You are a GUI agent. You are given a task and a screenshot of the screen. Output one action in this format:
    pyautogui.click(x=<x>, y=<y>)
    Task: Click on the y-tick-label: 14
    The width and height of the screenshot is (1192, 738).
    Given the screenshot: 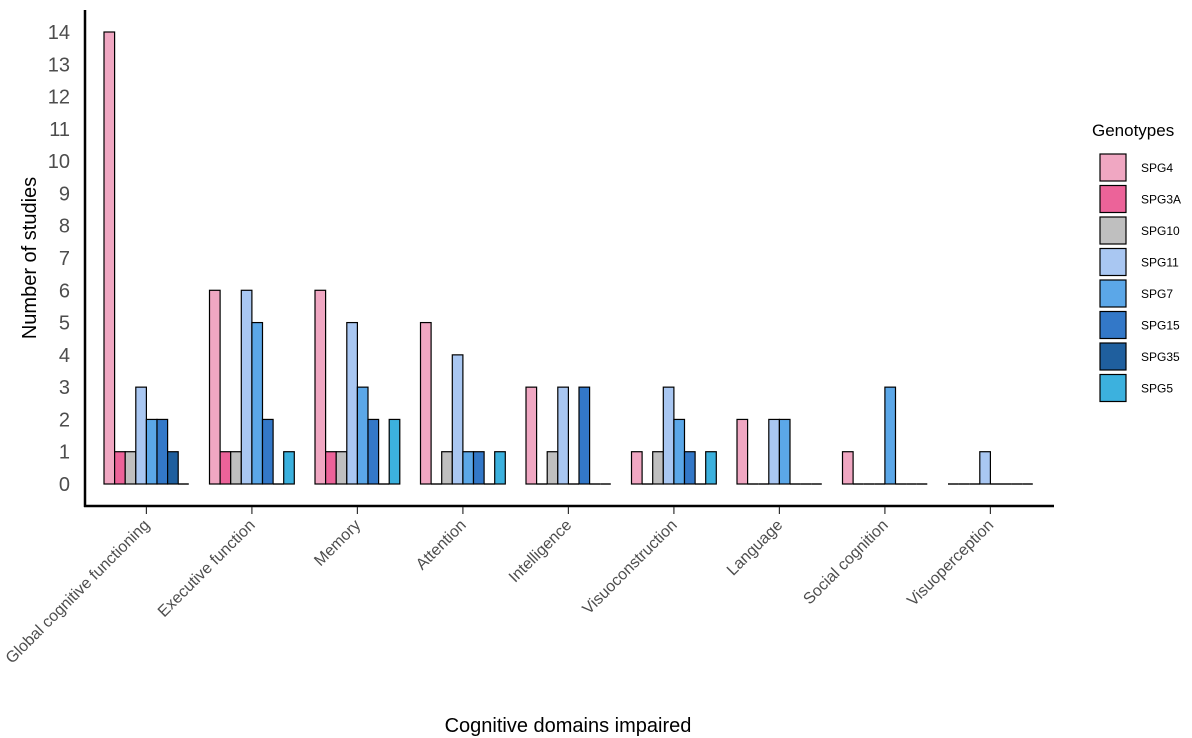 What is the action you would take?
    pyautogui.click(x=59, y=33)
    